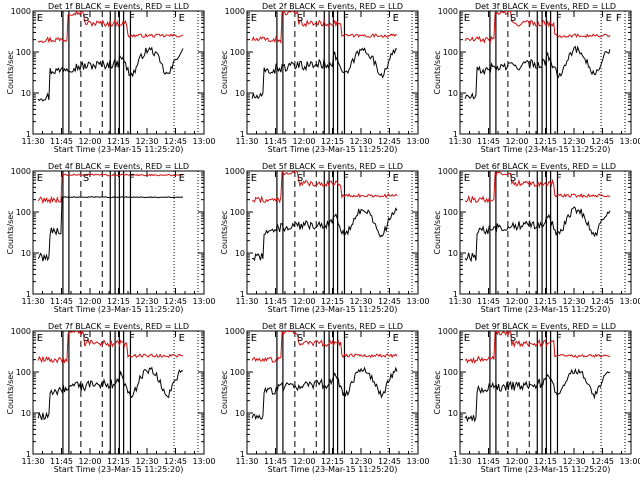 This screenshot has width=640, height=480. Describe the element at coordinates (118, 6) in the screenshot. I see `panel-title: Det 1f BLACK = Events, RED = LLD` at that location.